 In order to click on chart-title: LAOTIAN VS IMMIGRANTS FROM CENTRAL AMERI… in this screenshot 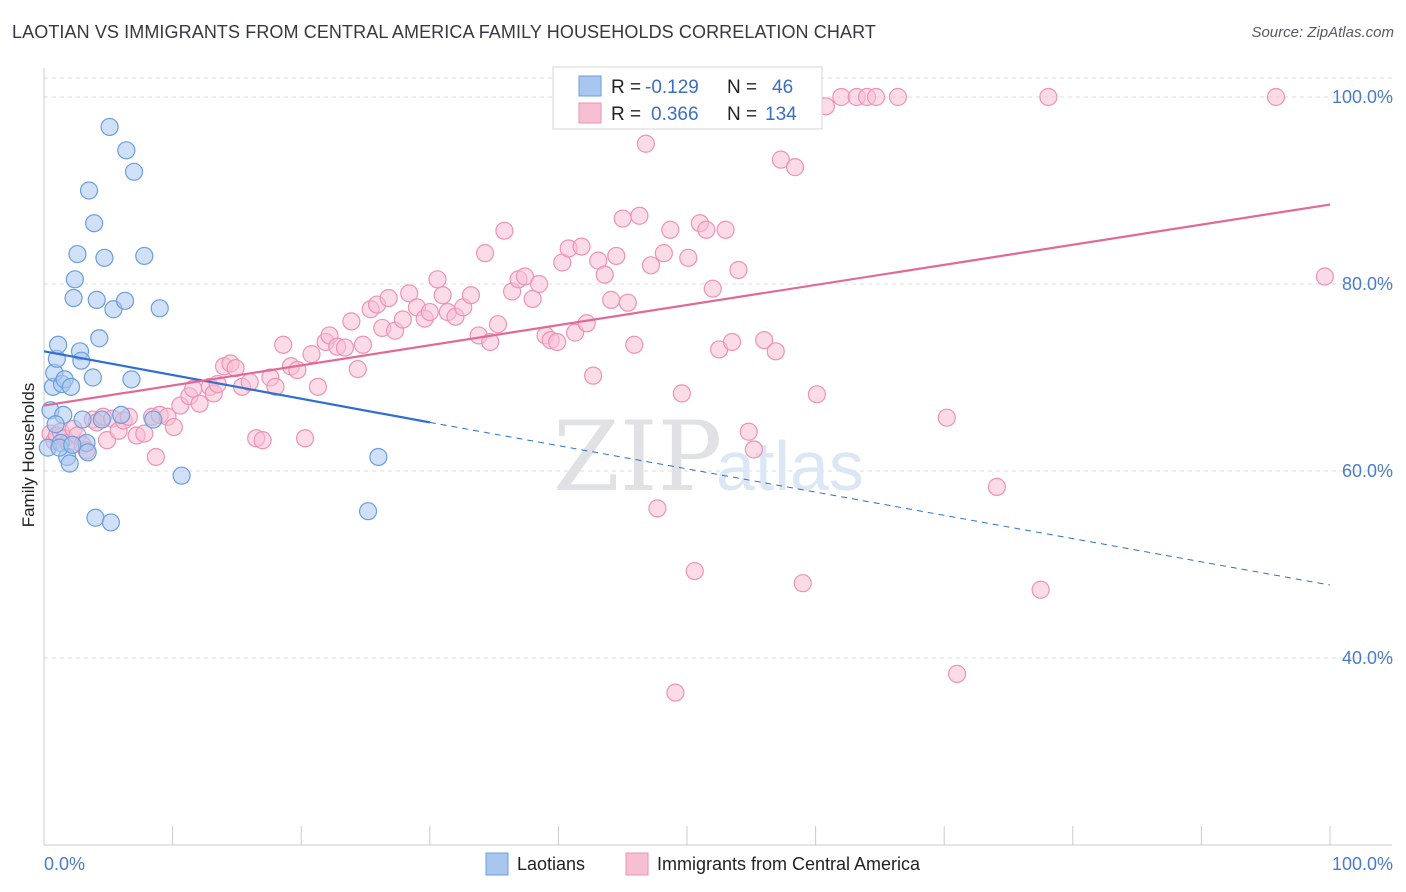, I will do `click(444, 32)`.